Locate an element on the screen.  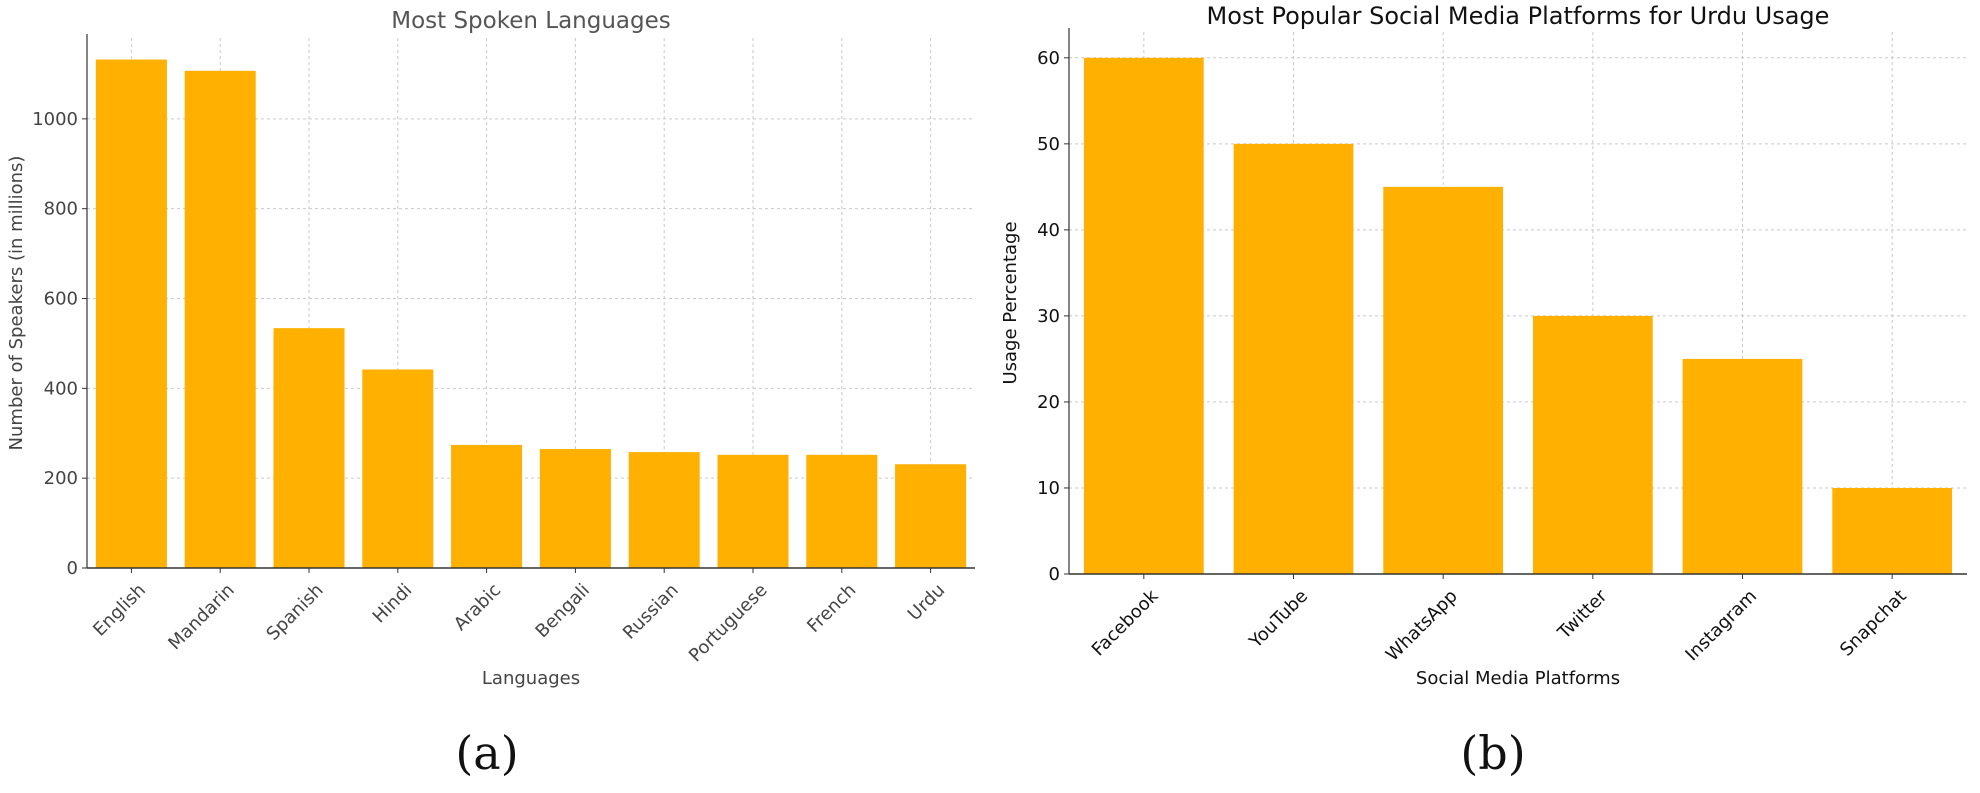
y-tick-label: 40 is located at coordinates (1048, 230).